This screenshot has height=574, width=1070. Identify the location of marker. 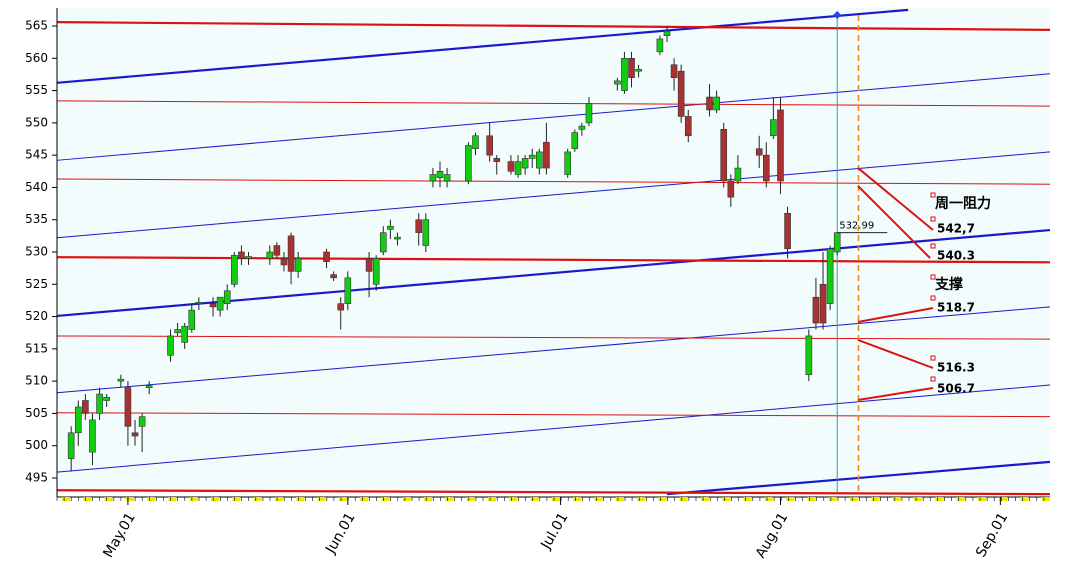
(837, 15).